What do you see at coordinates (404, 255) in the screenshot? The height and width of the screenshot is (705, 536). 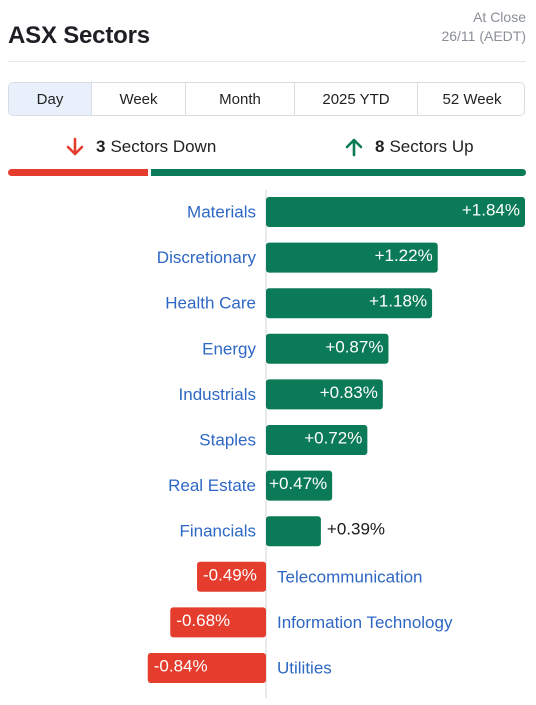 I see `bar-value-label: +1.22%` at bounding box center [404, 255].